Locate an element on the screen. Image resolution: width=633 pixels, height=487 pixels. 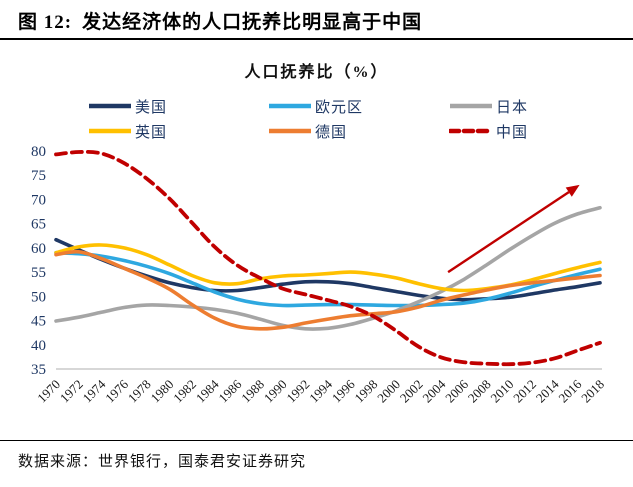
x-tick-label: 1992 is located at coordinates (297, 391).